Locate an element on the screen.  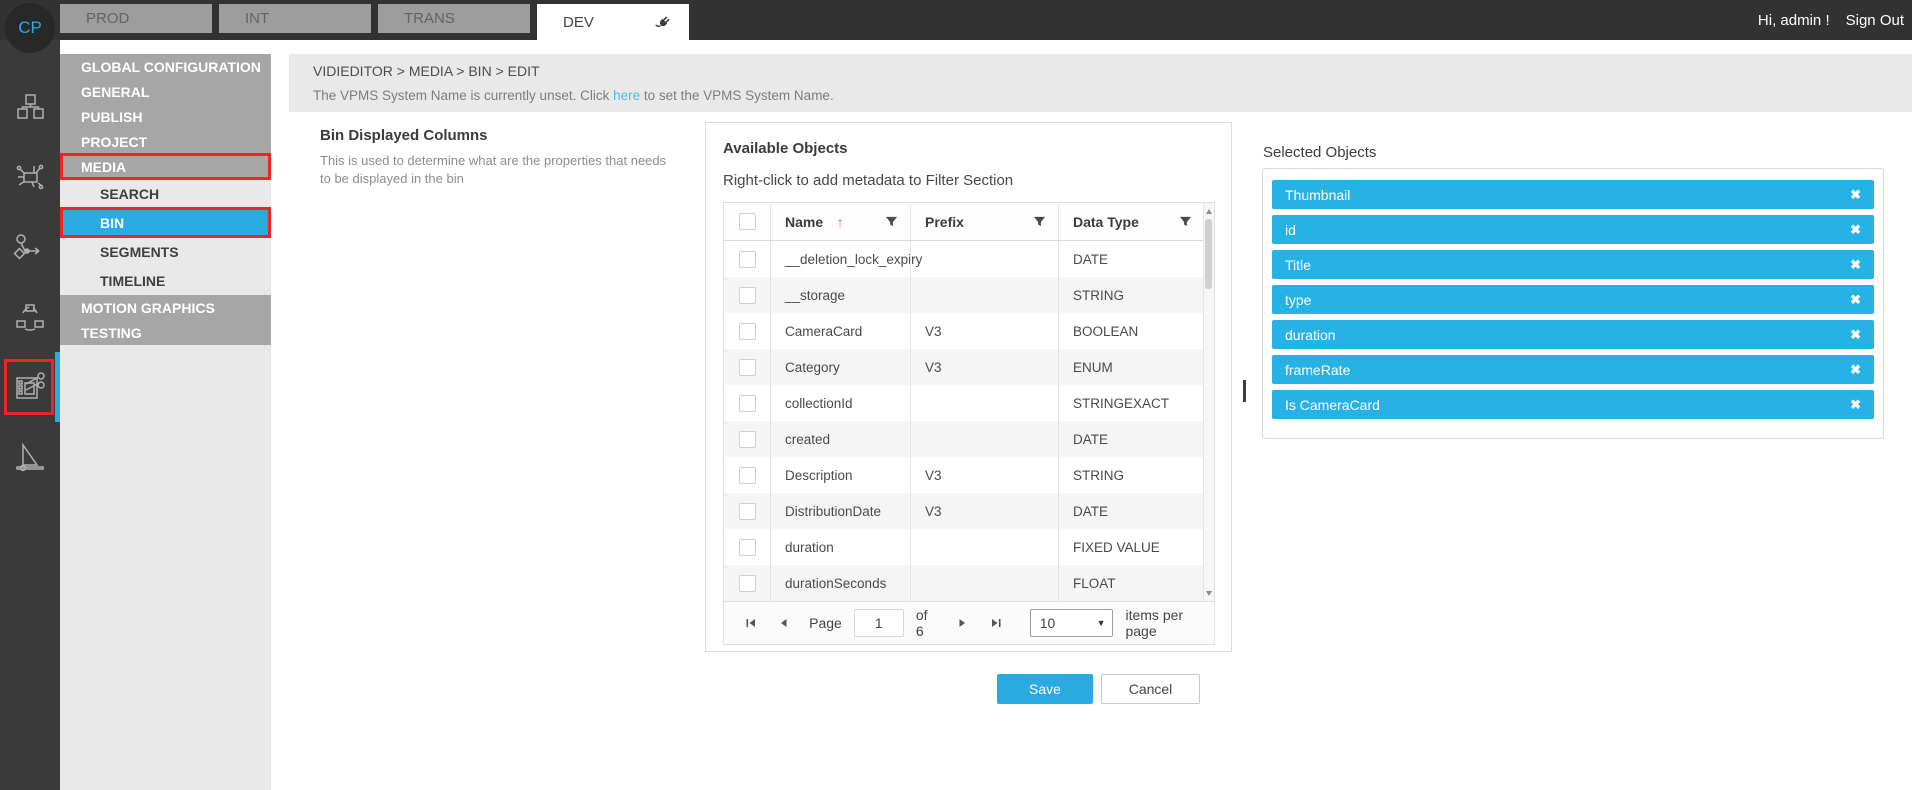
table-row-description: Description V3 STRING is located at coordinates (964, 475).